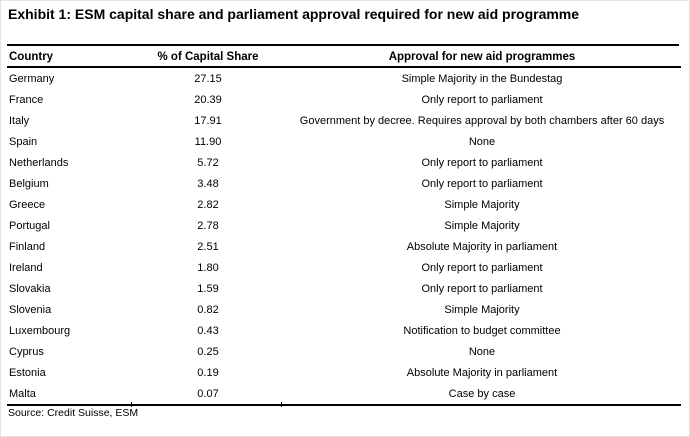  Describe the element at coordinates (208, 78) in the screenshot. I see `share-cell: 27.15` at that location.